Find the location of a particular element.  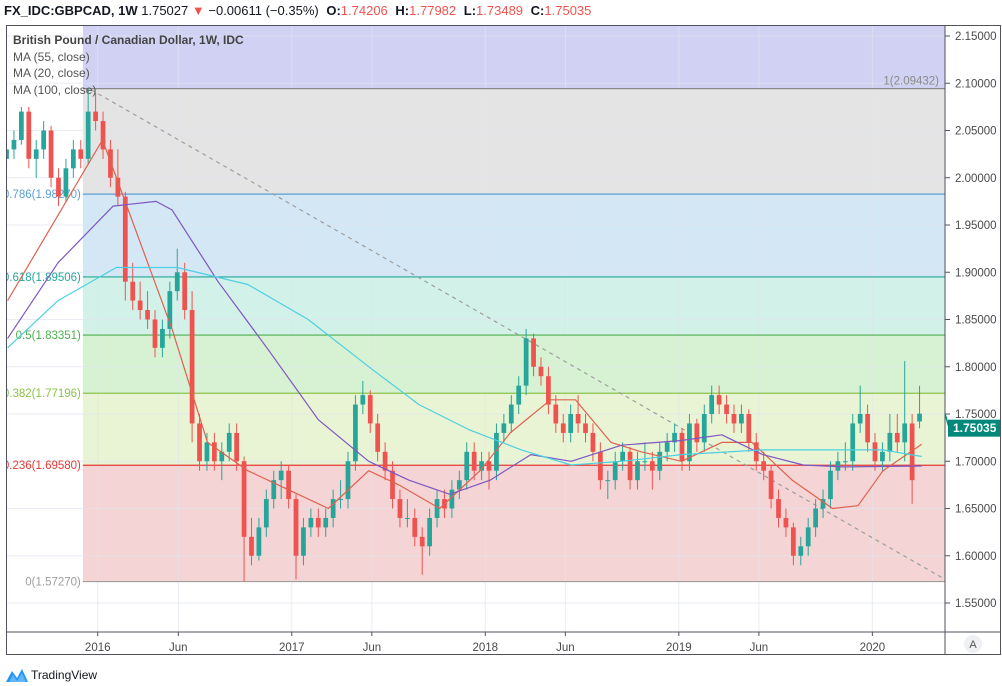

auto-scale-button: A is located at coordinates (973, 644).